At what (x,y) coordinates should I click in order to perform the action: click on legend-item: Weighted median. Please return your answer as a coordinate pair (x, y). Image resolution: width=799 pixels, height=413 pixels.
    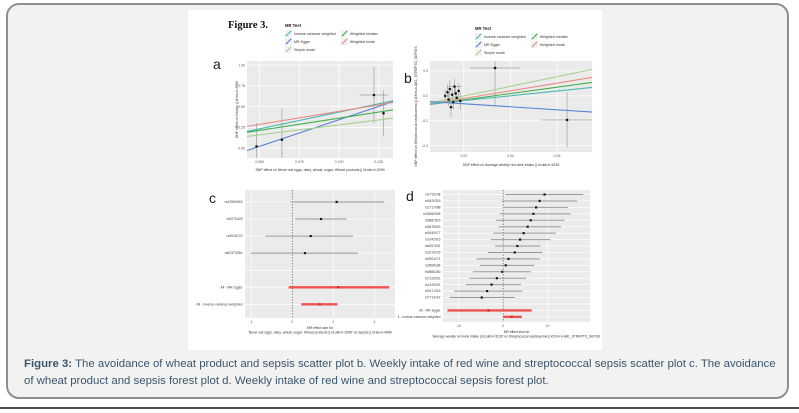
    Looking at the image, I should click on (549, 37).